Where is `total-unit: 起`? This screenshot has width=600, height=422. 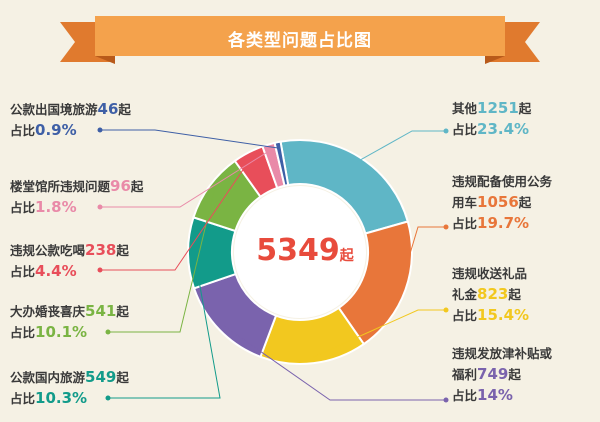 total-unit: 起 is located at coordinates (346, 256).